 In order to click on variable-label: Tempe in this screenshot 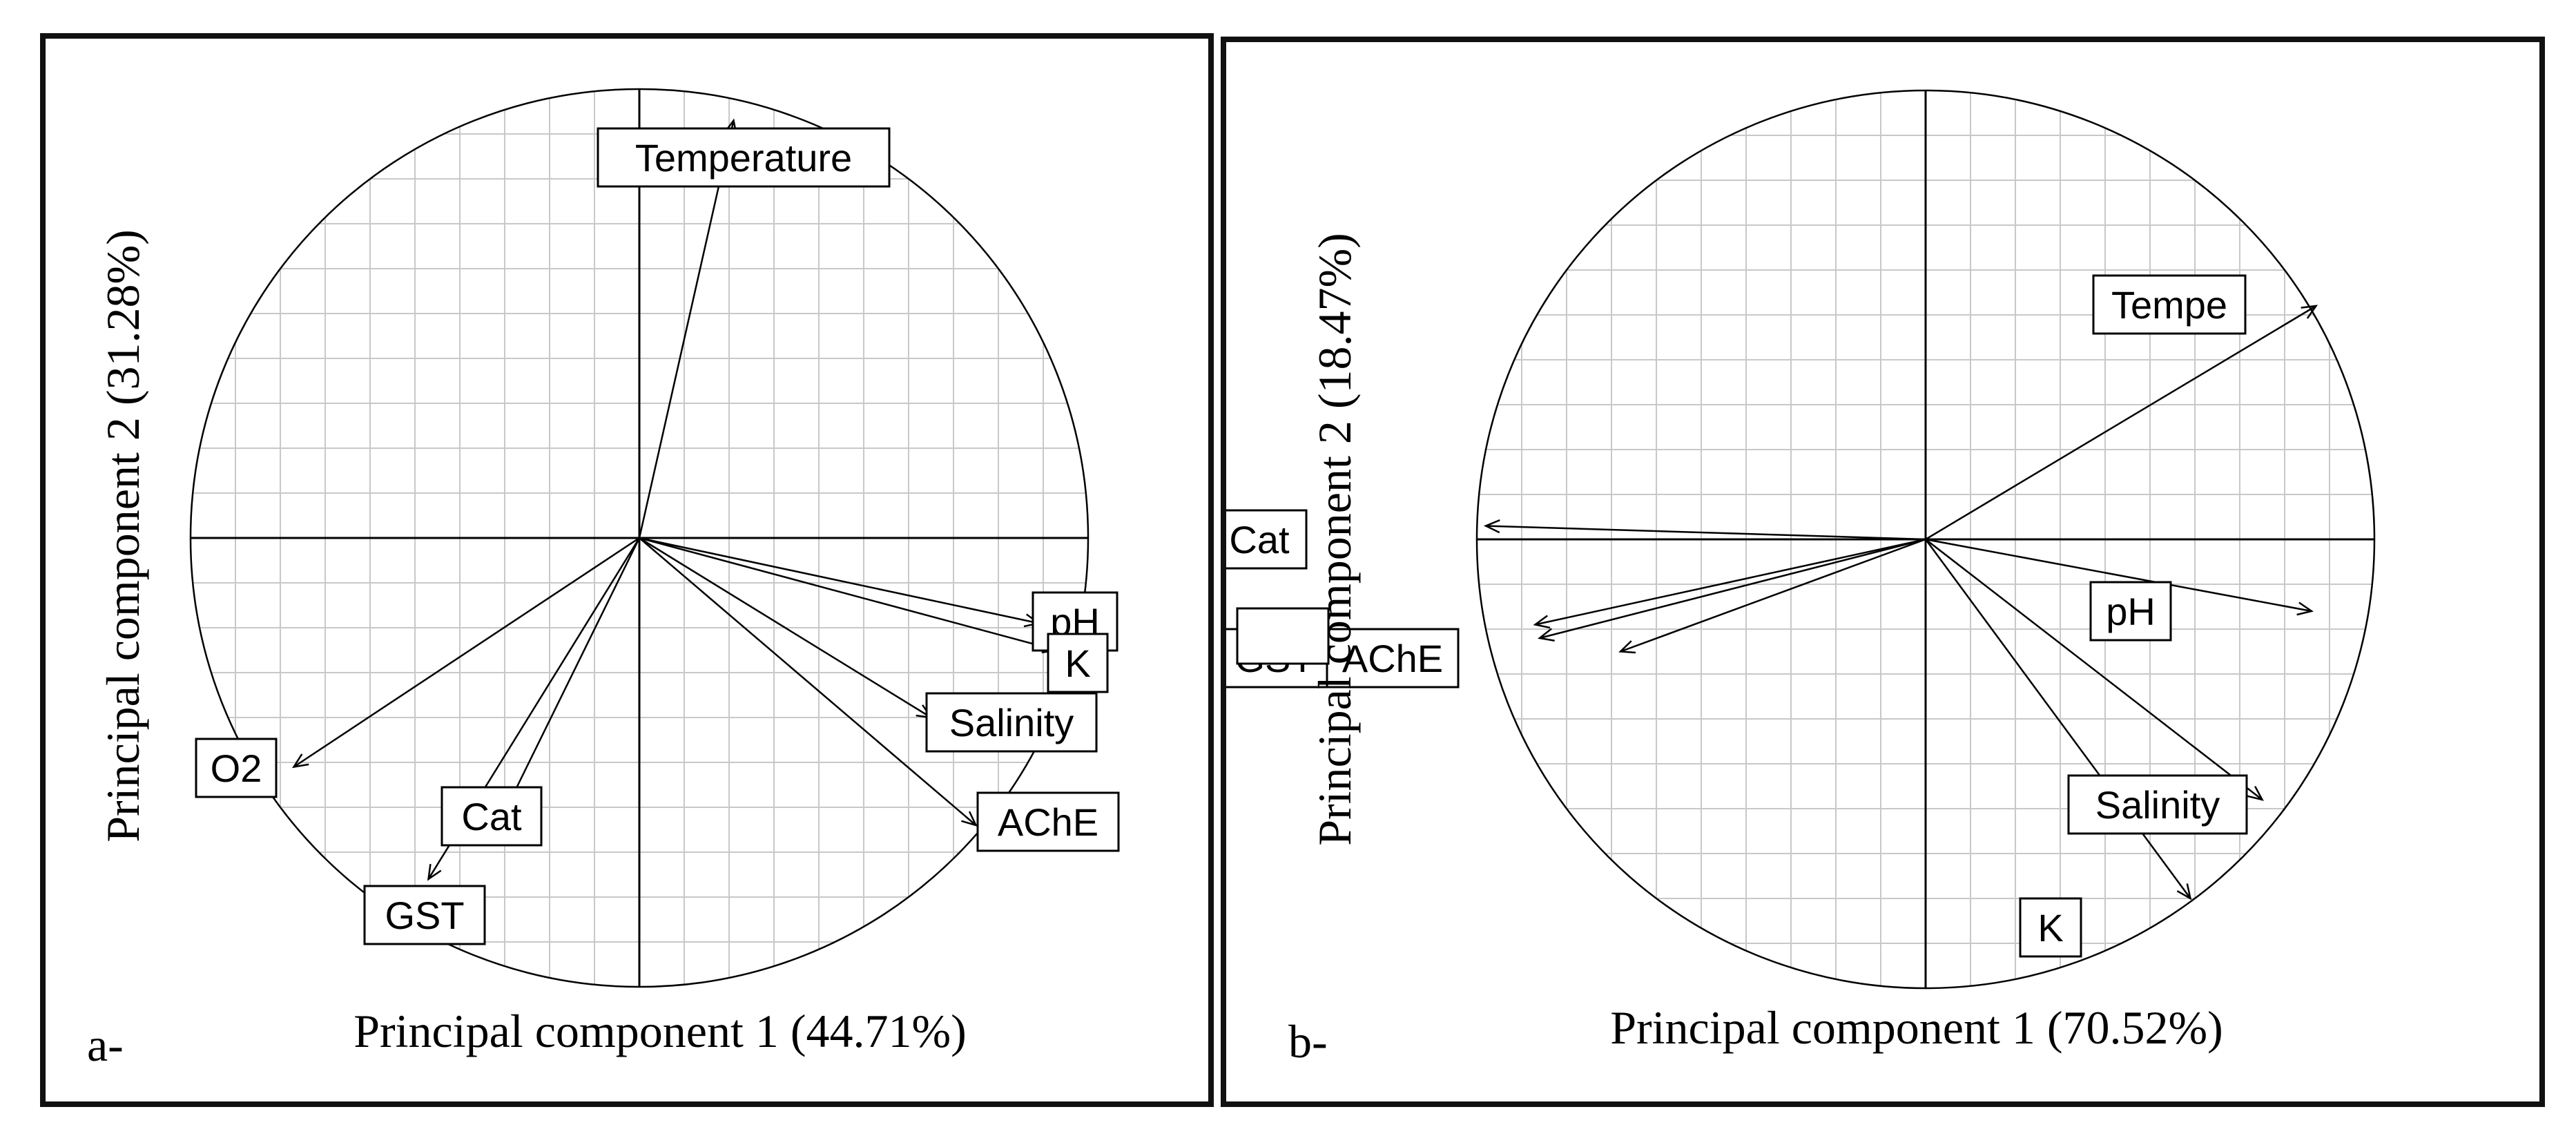, I will do `click(2169, 305)`.